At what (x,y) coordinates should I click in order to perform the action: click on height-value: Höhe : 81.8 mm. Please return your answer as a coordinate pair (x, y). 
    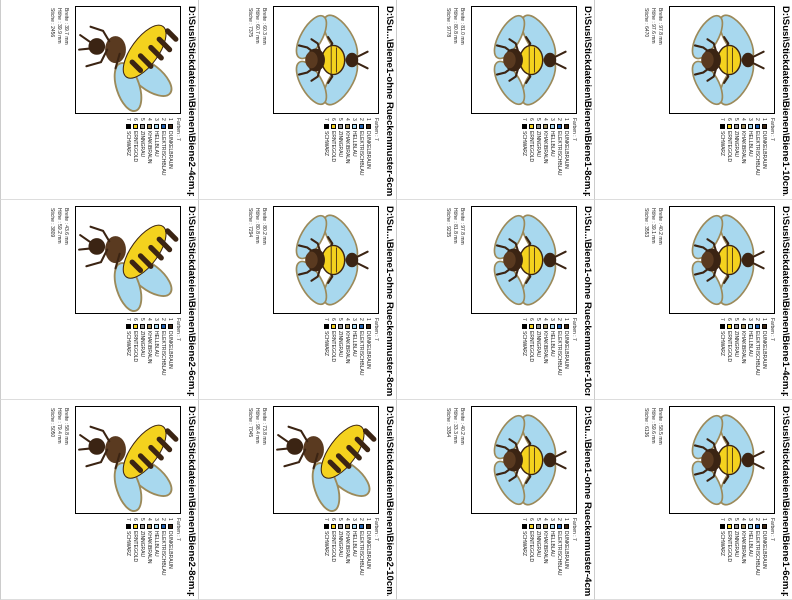
    Looking at the image, I should click on (455, 226).